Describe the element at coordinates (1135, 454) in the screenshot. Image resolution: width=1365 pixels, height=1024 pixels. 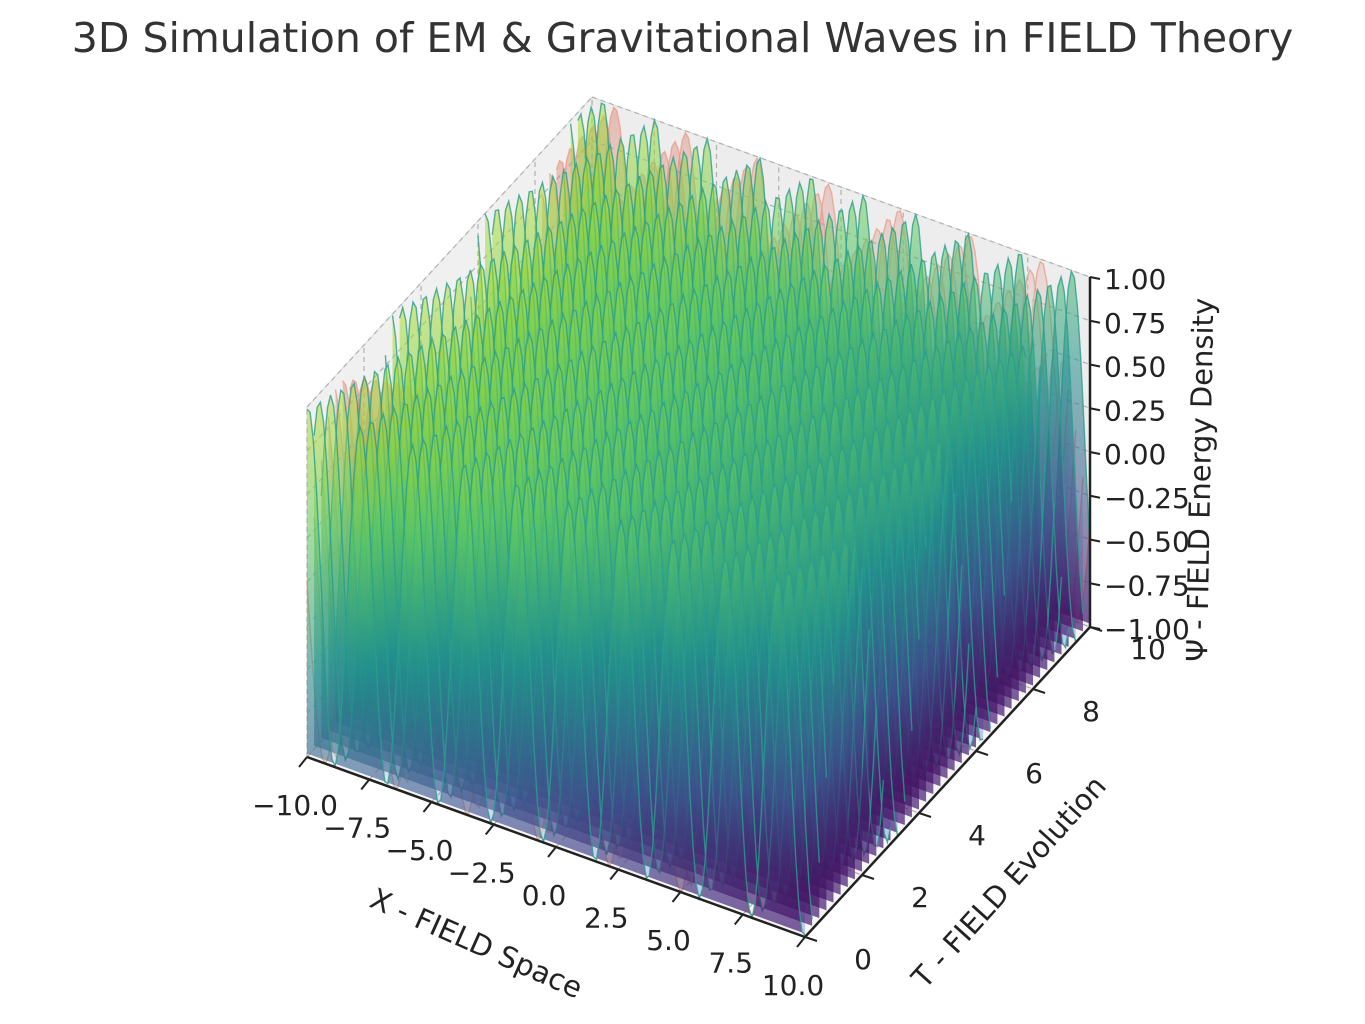
I see `z-tick-label: 0.00` at that location.